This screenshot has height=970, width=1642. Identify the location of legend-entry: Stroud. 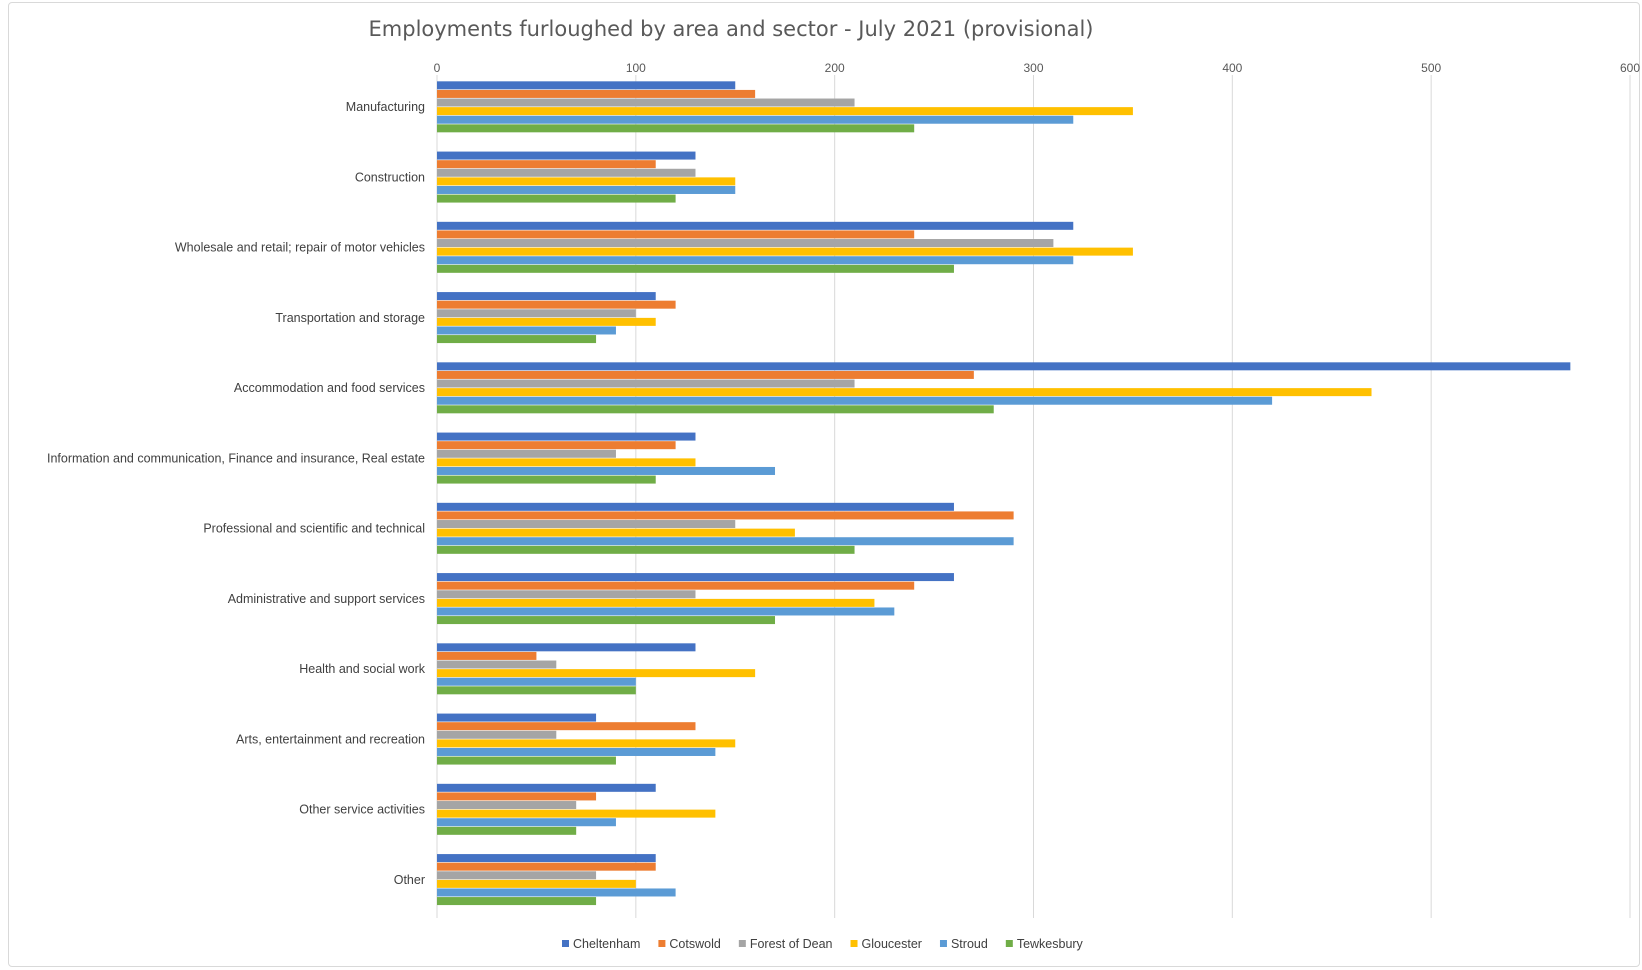
(969, 944).